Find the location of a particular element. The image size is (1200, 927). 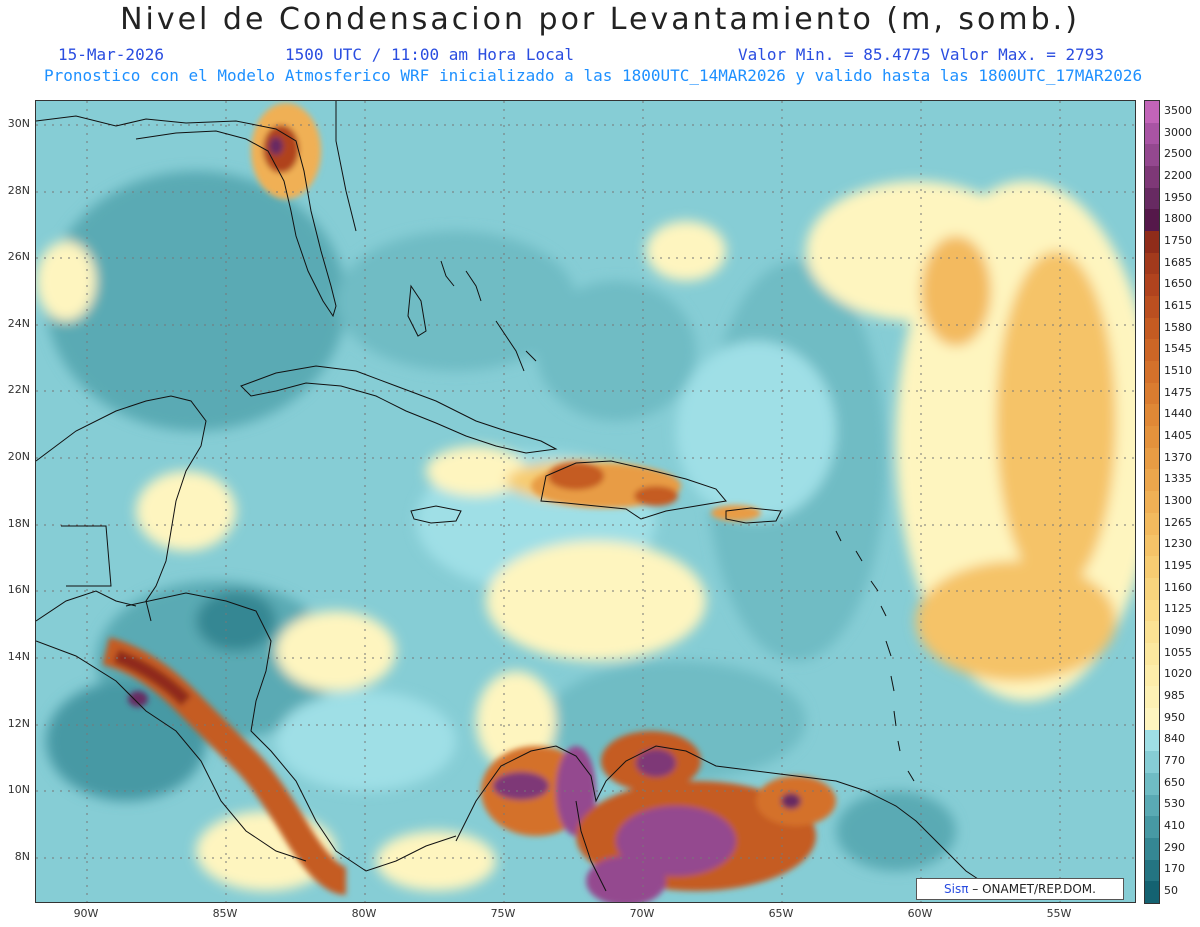

lat-label: 24N is located at coordinates (18, 323).